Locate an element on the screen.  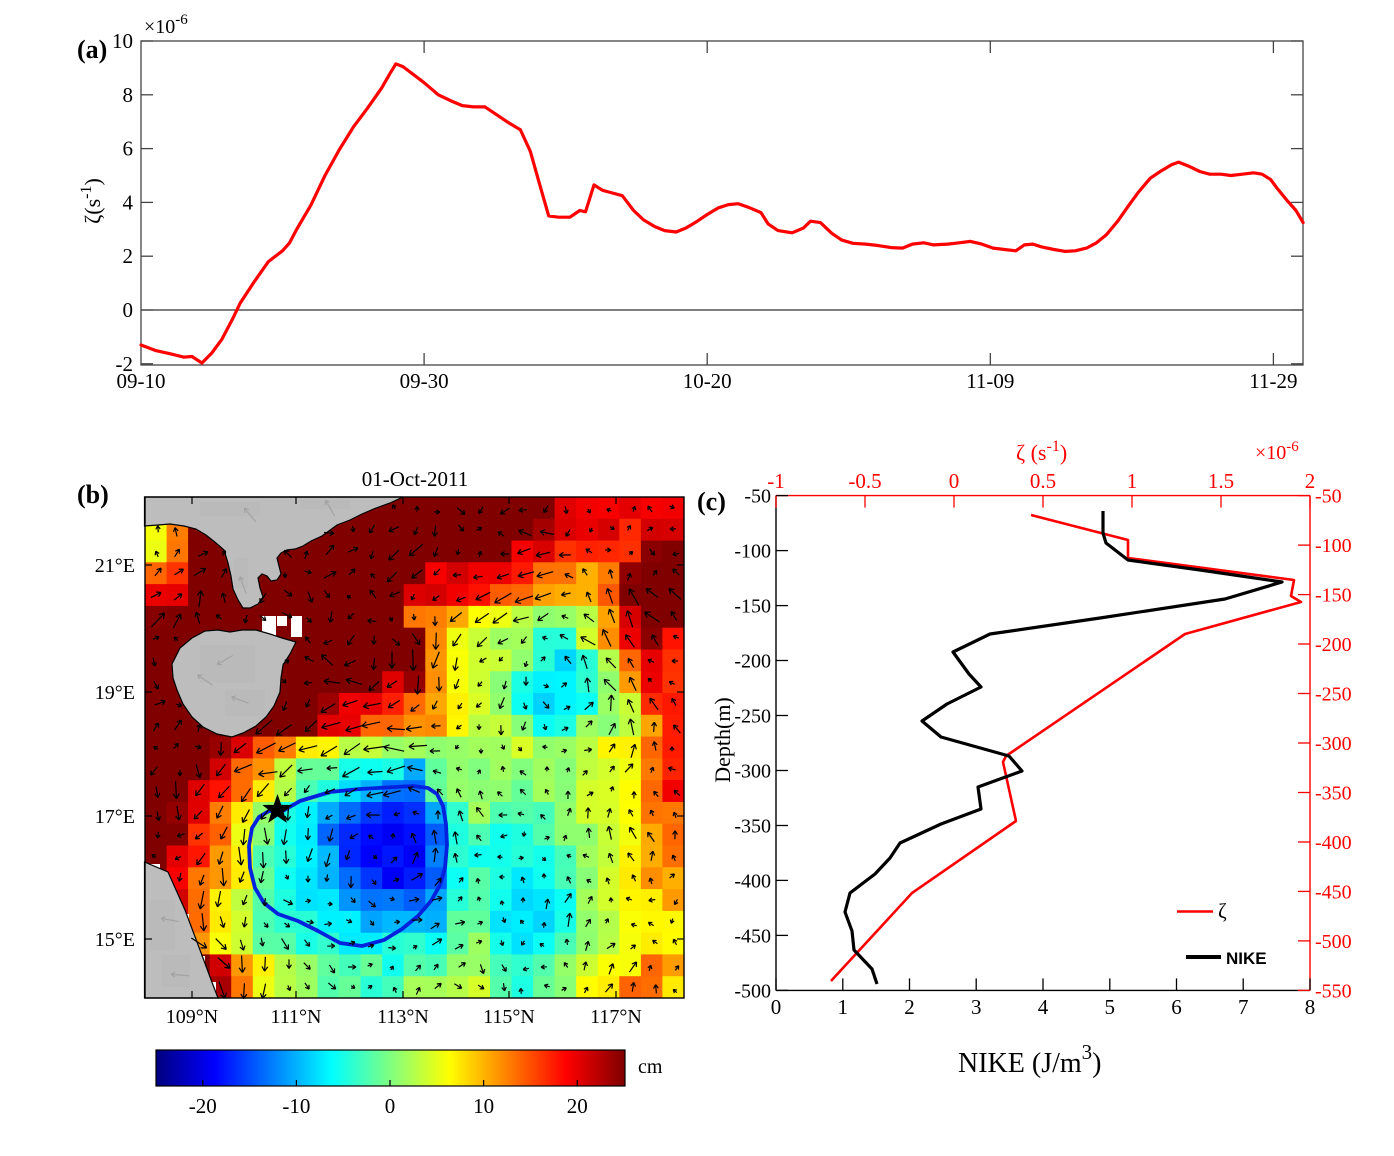
svg-text: 20 is located at coordinates (577, 1106).